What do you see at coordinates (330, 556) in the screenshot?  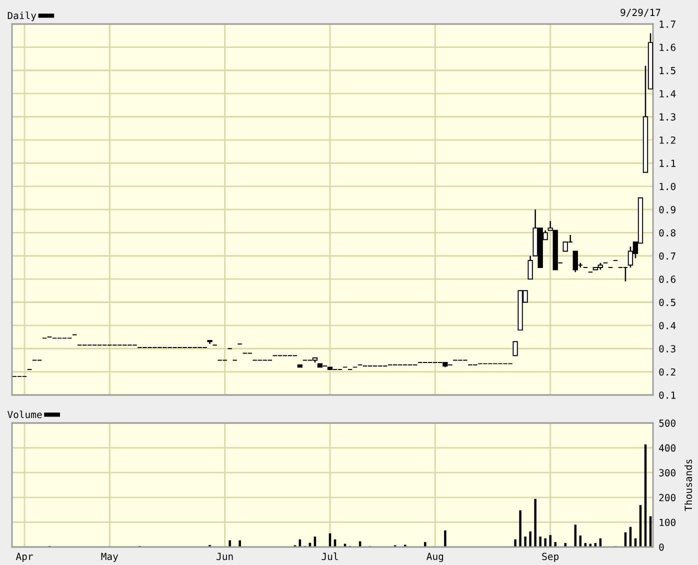 I see `x-tick-label: Jul` at bounding box center [330, 556].